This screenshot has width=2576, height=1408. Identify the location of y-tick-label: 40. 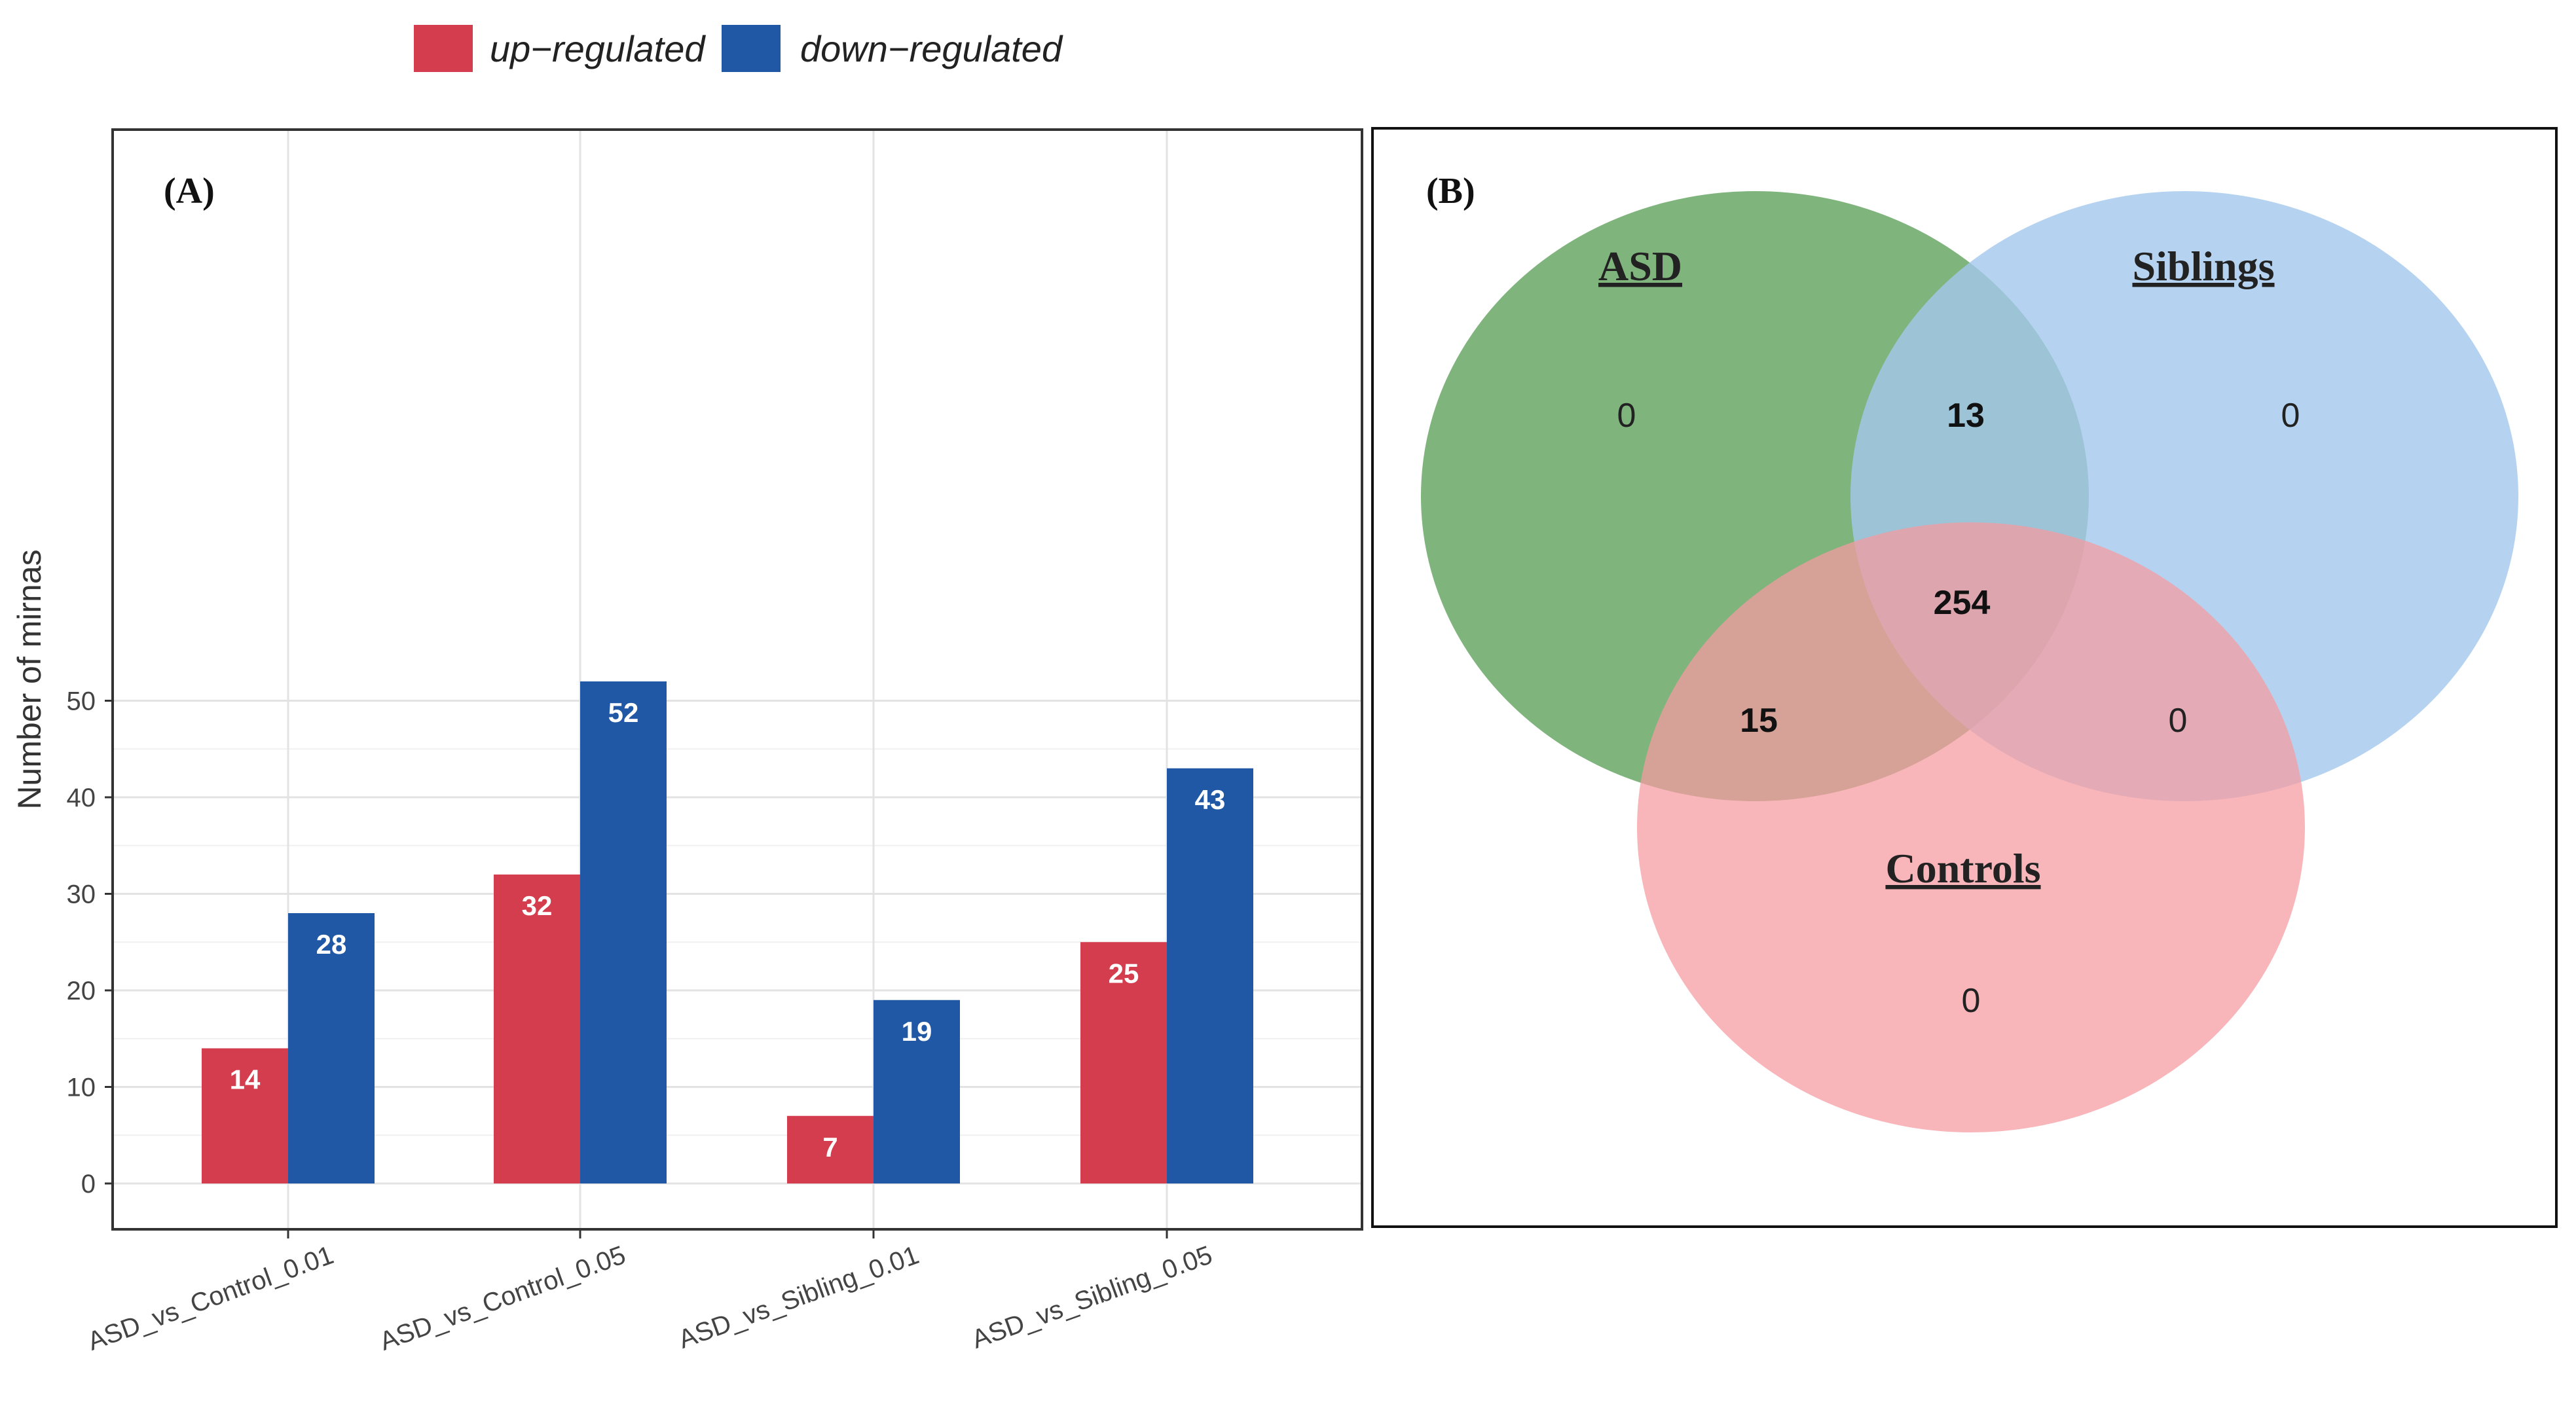
(81, 798).